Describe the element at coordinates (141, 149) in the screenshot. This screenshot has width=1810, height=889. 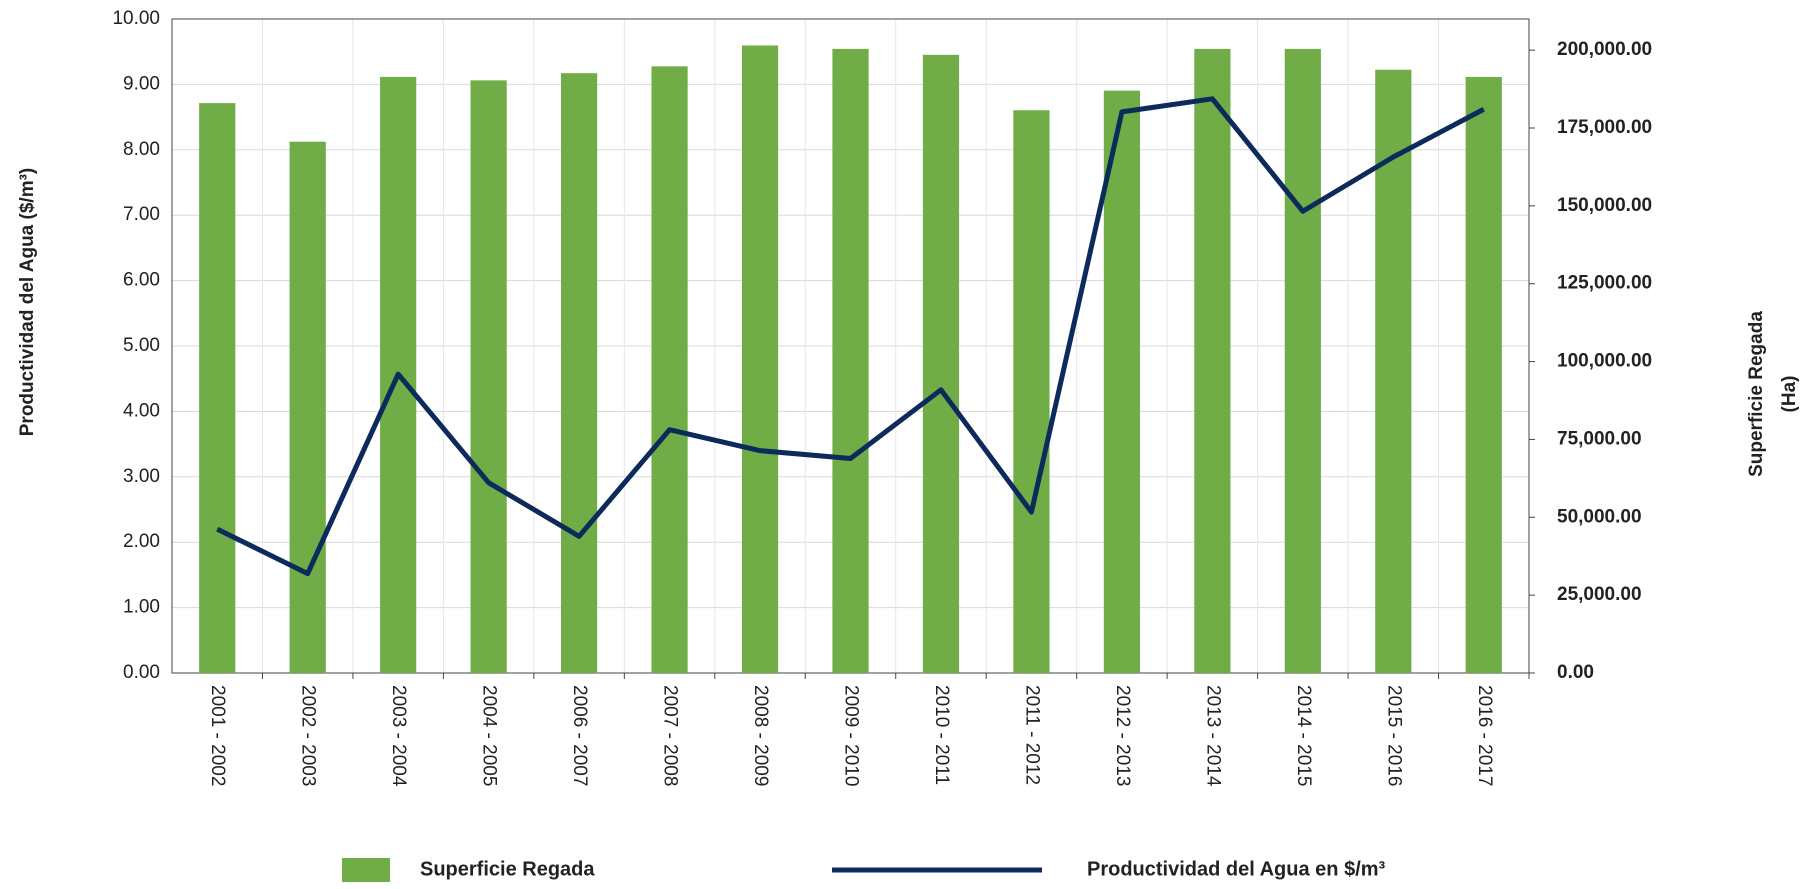
I see `y-tick-label: 8.00` at that location.